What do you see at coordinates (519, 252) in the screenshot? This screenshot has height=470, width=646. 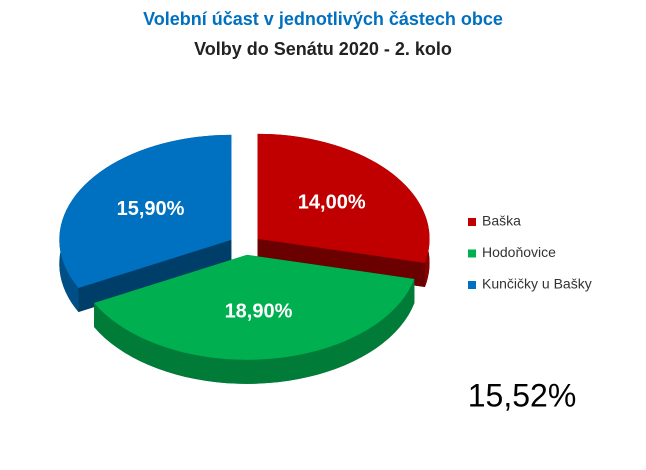 I see `legend-label: Hodoňovice` at bounding box center [519, 252].